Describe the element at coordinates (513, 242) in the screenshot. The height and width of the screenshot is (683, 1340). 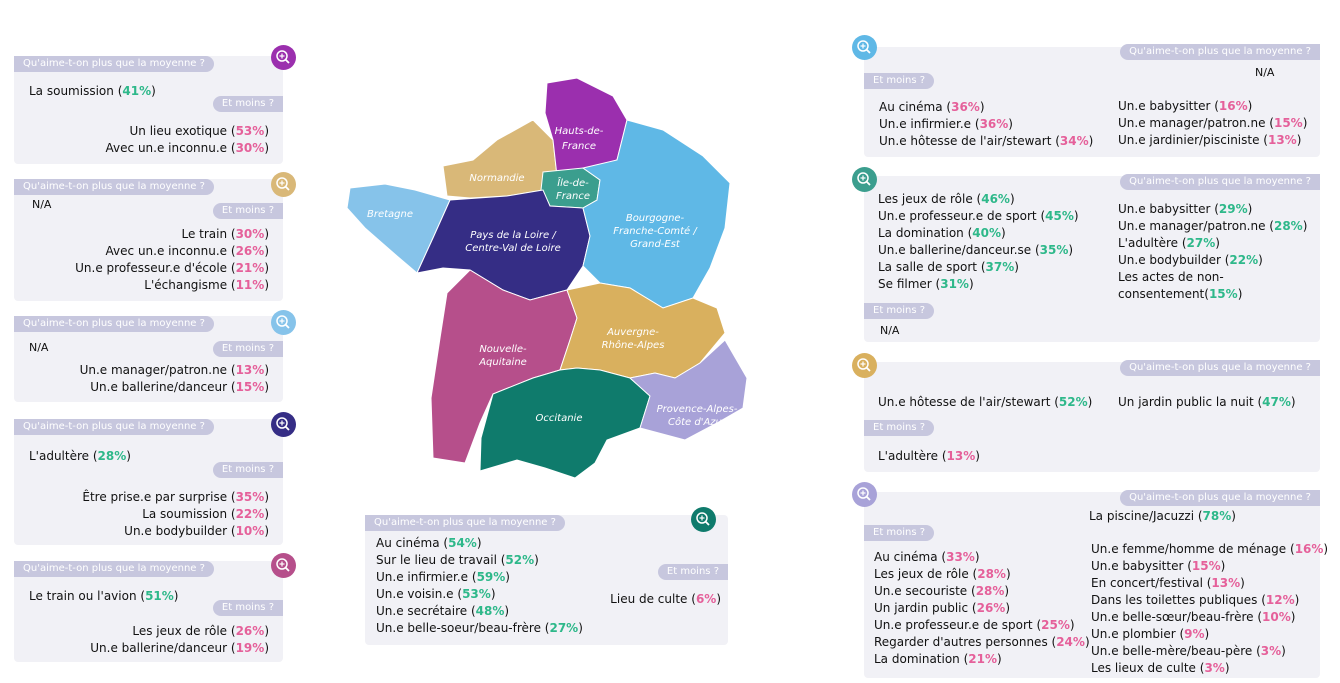
I see `region-label-pays-de-la-loire-cvl: Pays de la Loire / Centre-Val de Loire` at that location.